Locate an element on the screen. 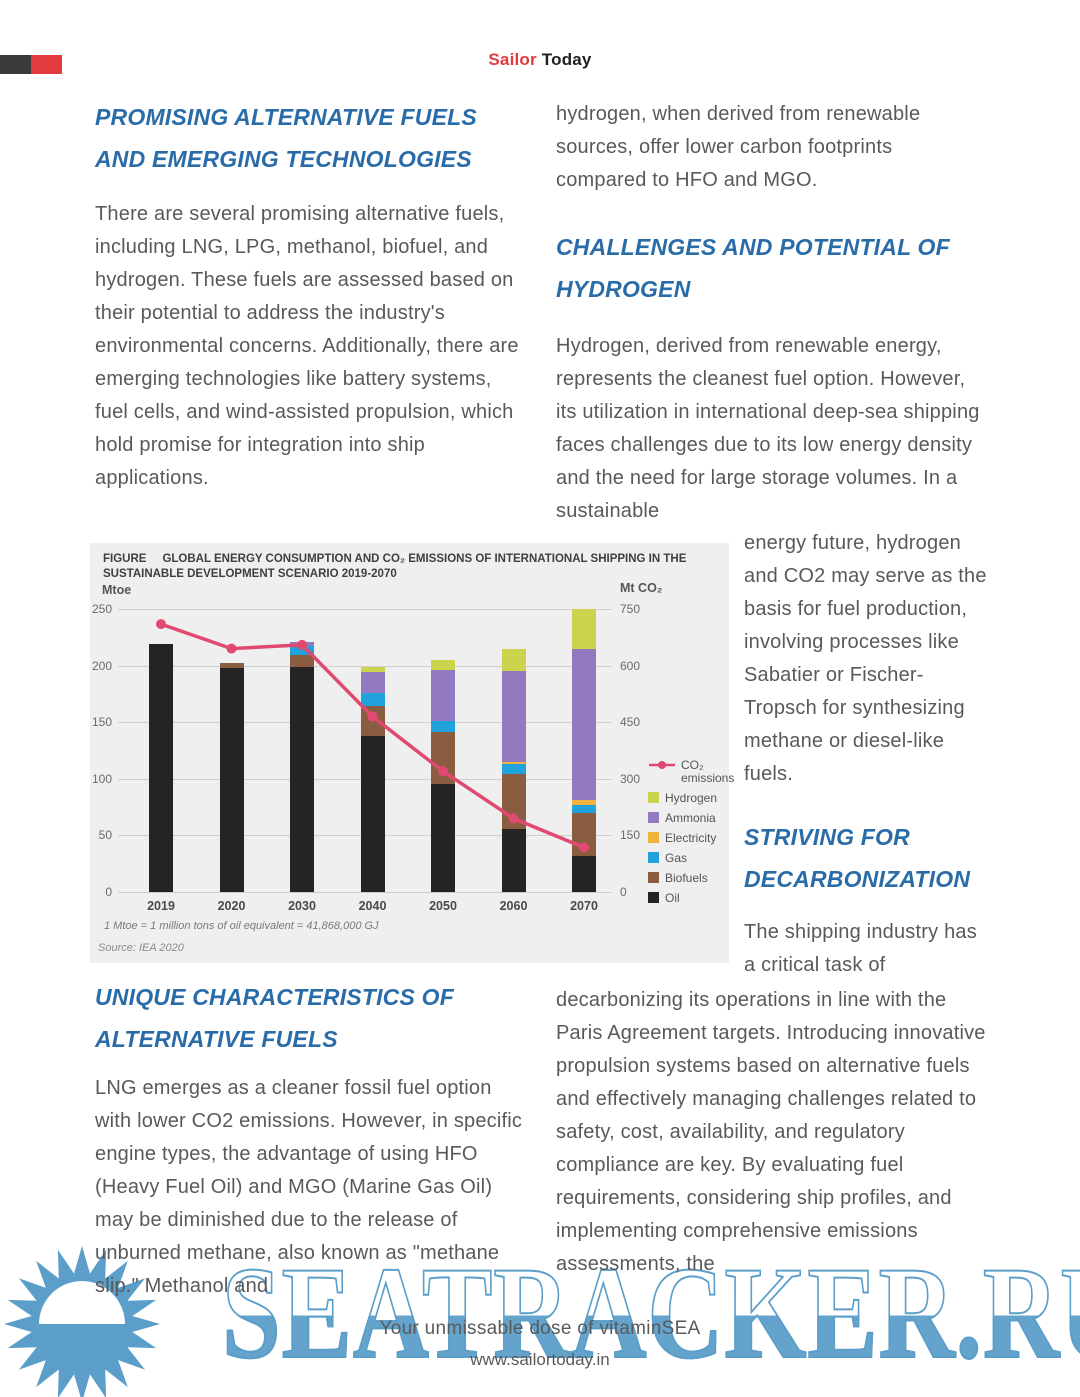 The image size is (1080, 1397). watermark: SEATRACKER.RU is located at coordinates (540, 1317).